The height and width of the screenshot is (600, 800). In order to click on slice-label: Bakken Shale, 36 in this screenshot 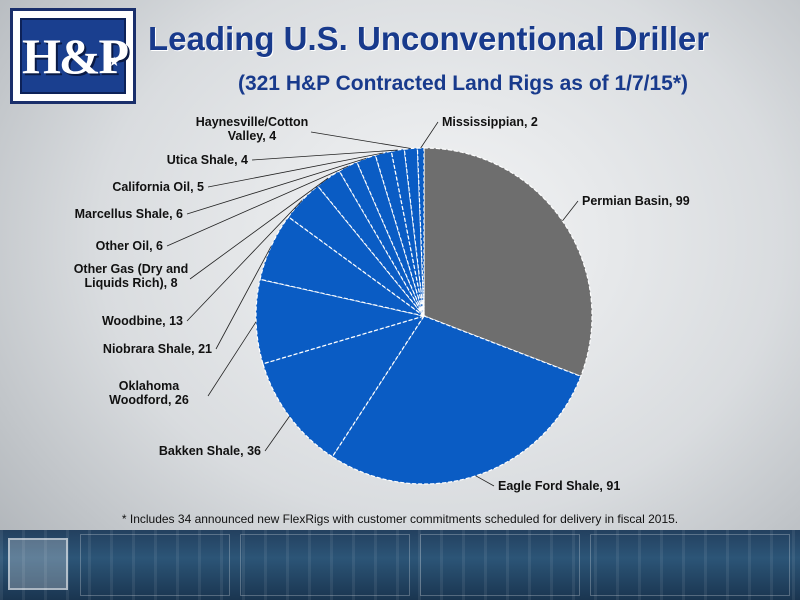, I will do `click(210, 451)`.